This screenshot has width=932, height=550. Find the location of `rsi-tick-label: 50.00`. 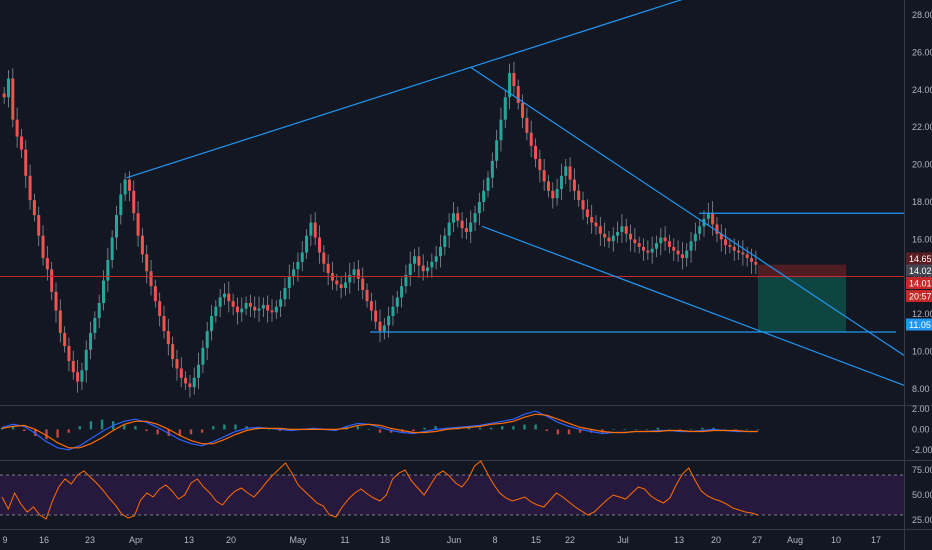

rsi-tick-label: 50.00 is located at coordinates (922, 495).